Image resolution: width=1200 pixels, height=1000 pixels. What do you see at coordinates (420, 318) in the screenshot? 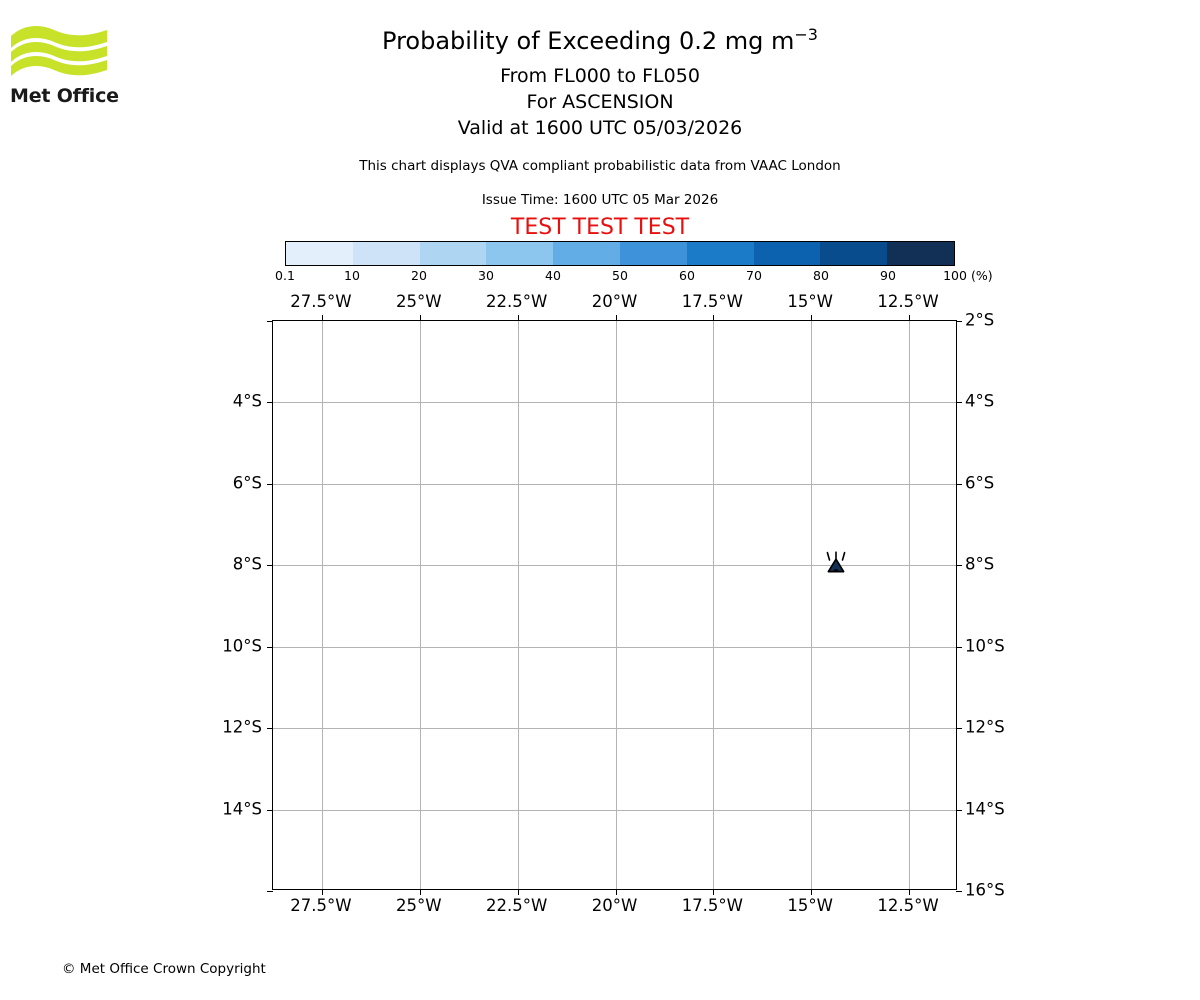
I see `tickmark-top-25°W` at bounding box center [420, 318].